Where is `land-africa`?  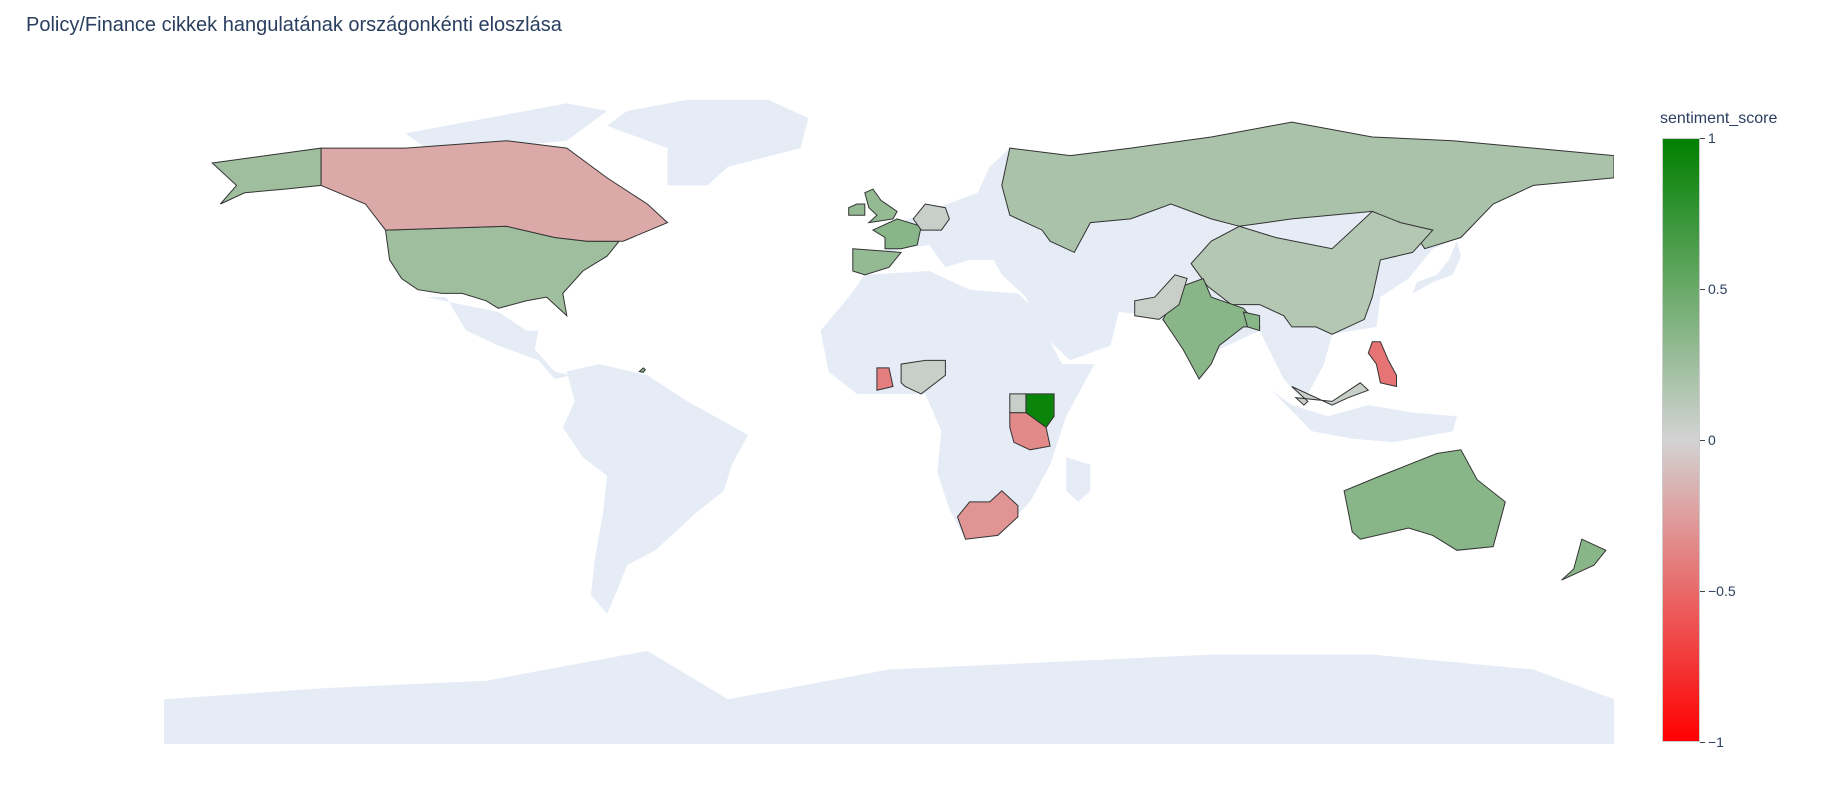
land-africa is located at coordinates (957, 405).